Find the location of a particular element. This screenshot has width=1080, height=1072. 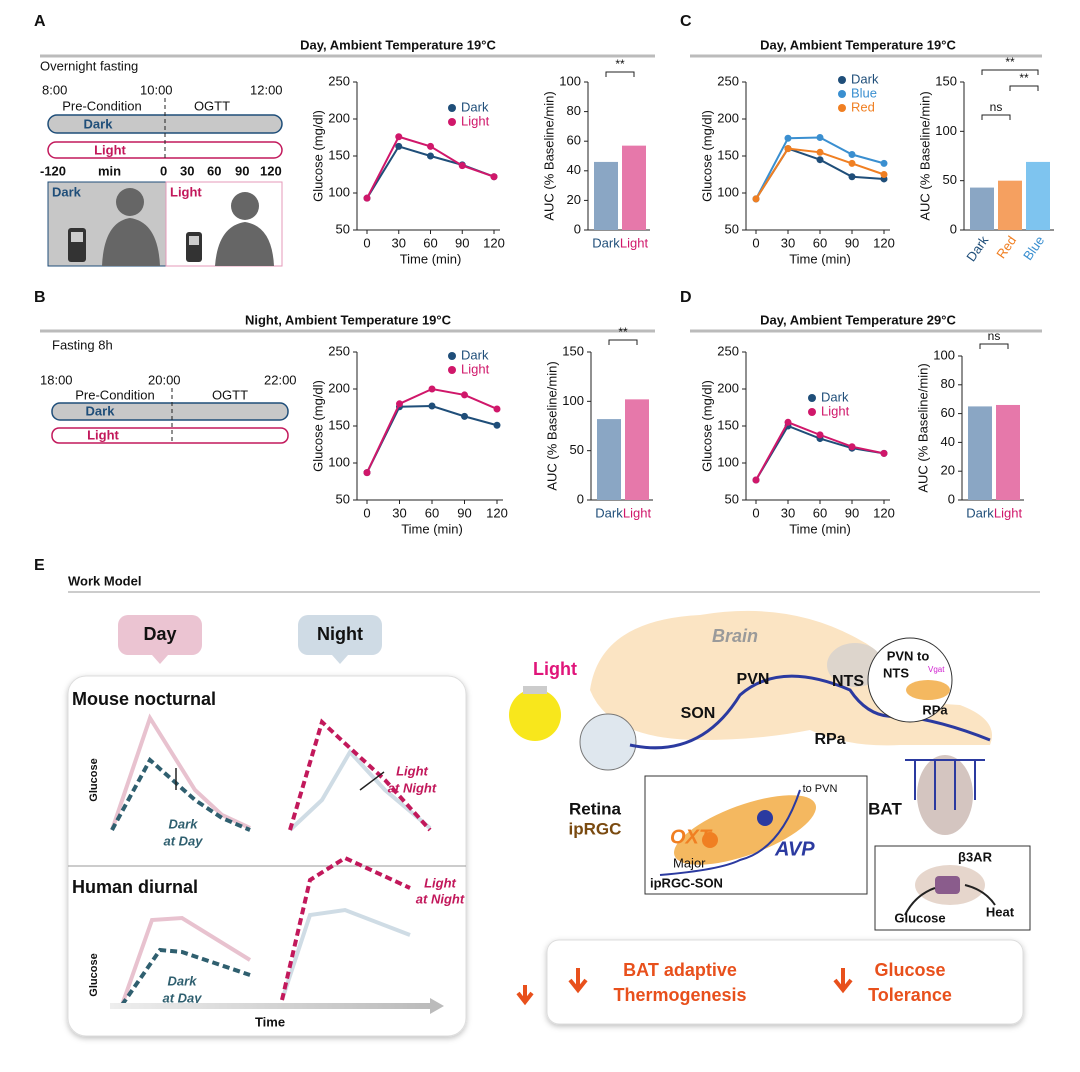

time: 10:00 is located at coordinates (156, 89).